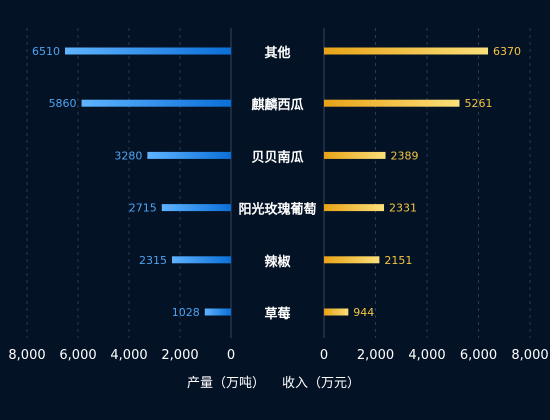 The image size is (550, 420). Describe the element at coordinates (63, 103) in the screenshot. I see `value-label-production: 5860` at that location.